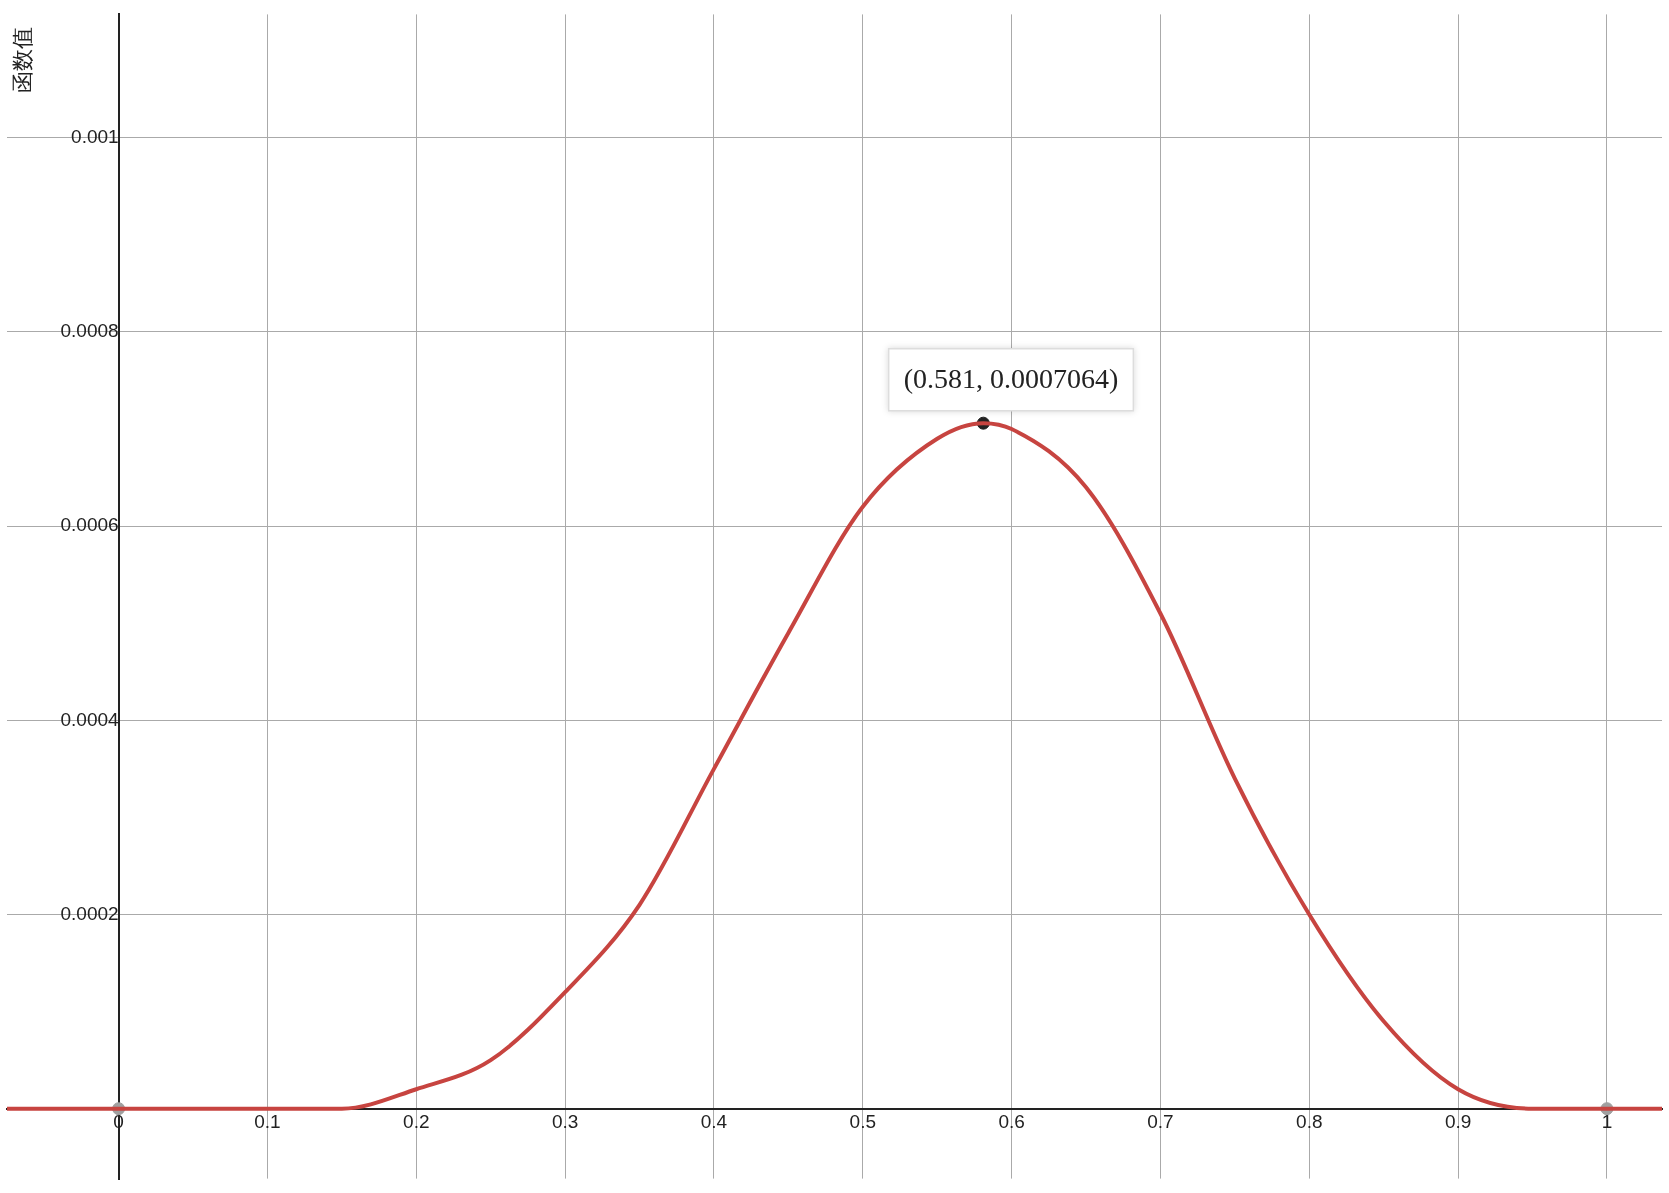 The height and width of the screenshot is (1193, 1669). I want to click on x-tick-label: 0.4, so click(714, 1122).